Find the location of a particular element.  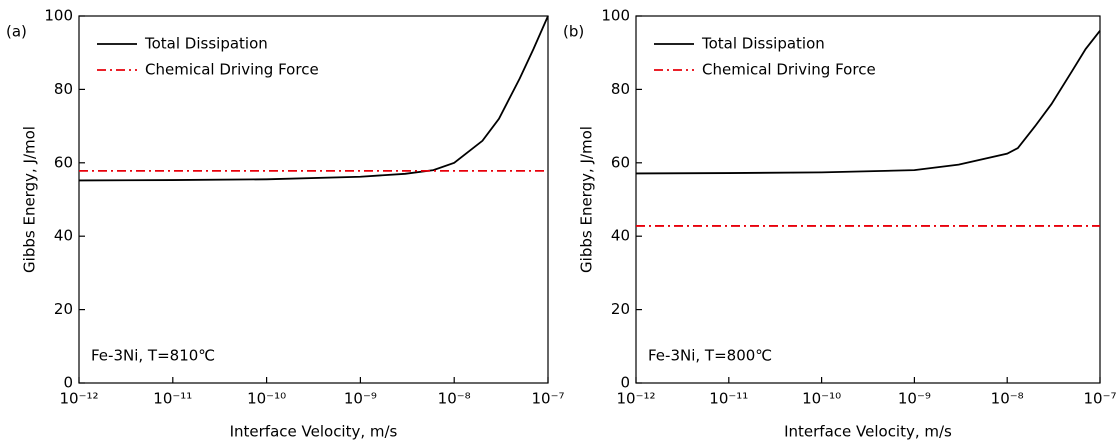

panel-label: (a) is located at coordinates (16, 32).